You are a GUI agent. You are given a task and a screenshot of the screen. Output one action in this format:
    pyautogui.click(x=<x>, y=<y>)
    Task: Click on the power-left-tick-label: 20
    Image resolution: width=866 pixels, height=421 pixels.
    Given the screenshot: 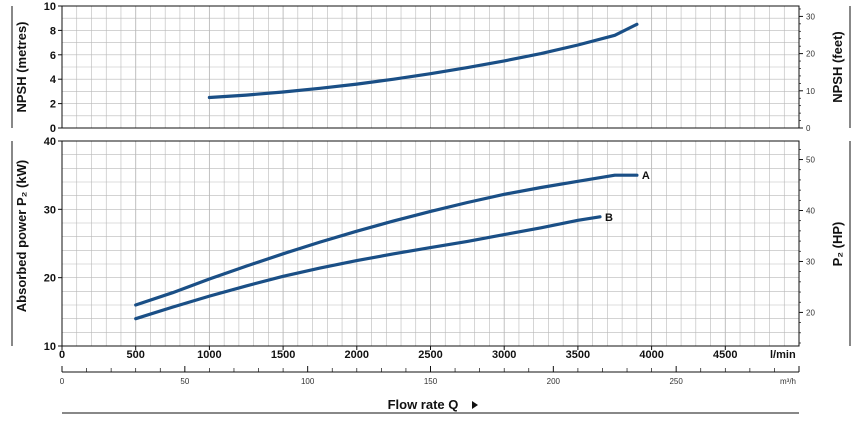 What is the action you would take?
    pyautogui.click(x=50, y=279)
    